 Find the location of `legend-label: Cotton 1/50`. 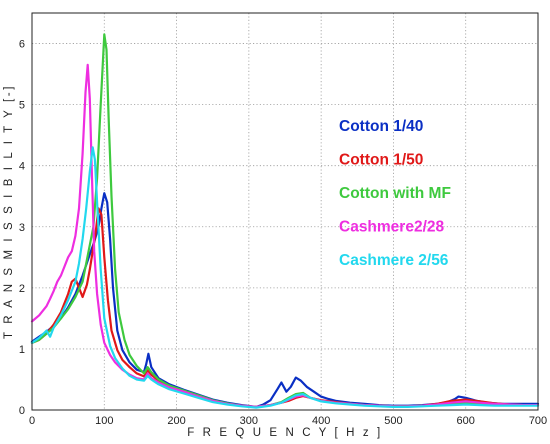

legend-label: Cotton 1/50 is located at coordinates (381, 160).